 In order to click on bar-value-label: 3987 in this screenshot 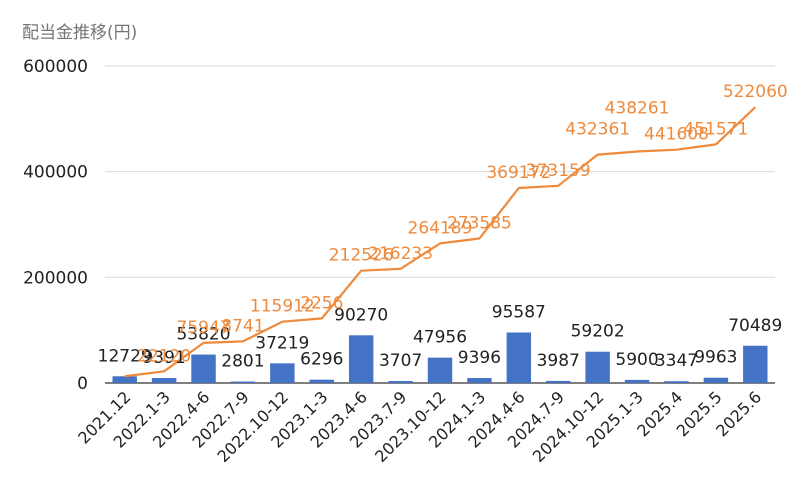, I will do `click(558, 361)`.